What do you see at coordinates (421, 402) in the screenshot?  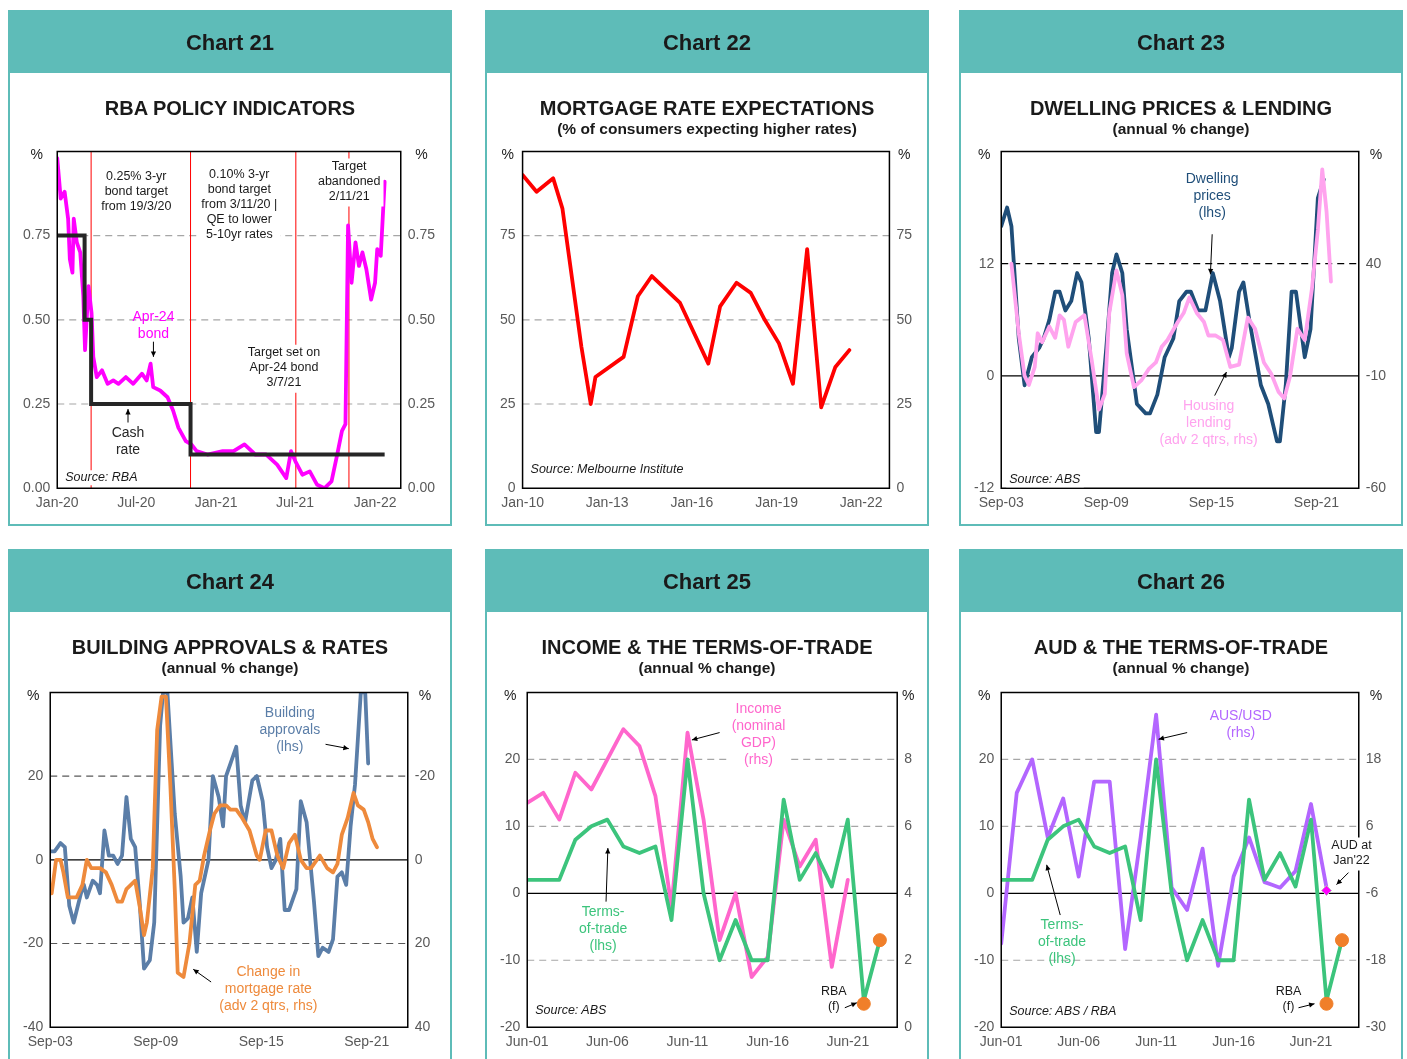 I see `y2-tick-label: 0.25` at bounding box center [421, 402].